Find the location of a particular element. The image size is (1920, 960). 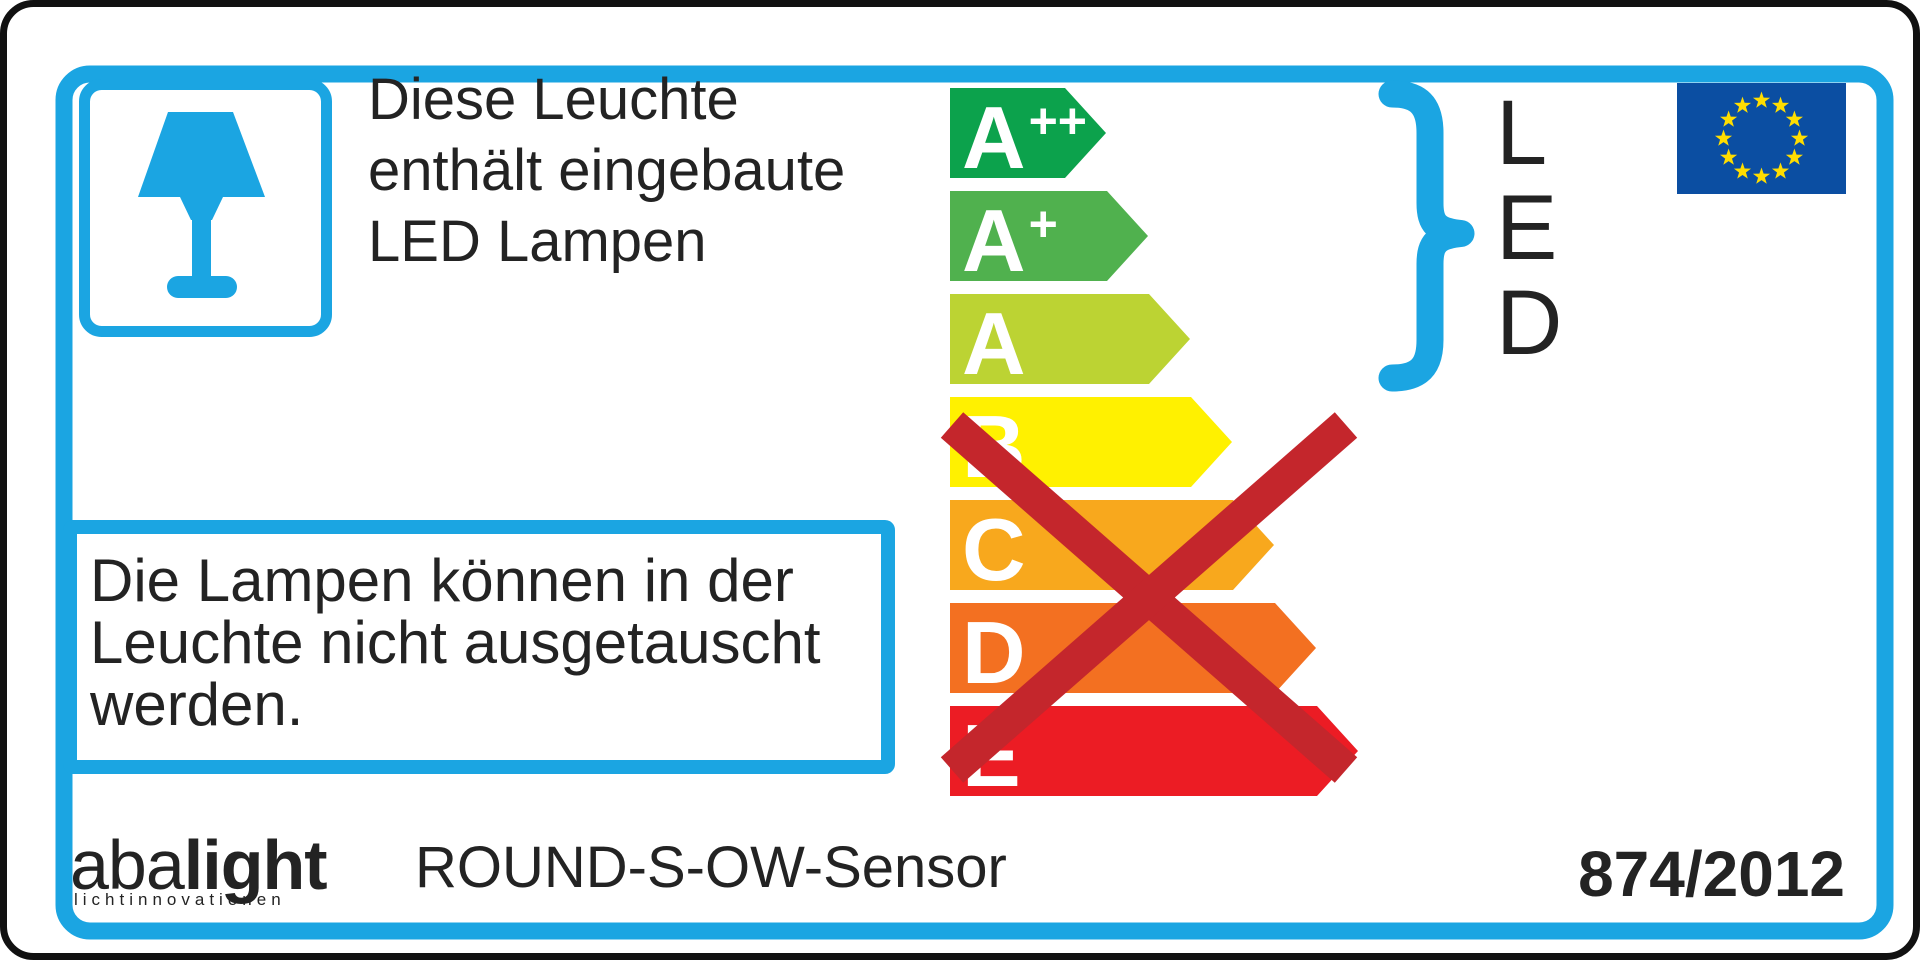

eu-flag-icon is located at coordinates (1761, 138).